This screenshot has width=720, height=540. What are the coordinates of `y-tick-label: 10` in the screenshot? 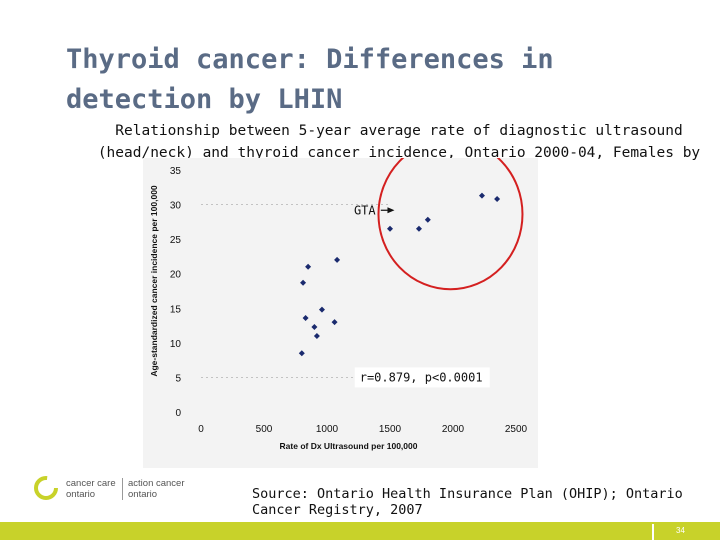 It's located at (176, 344).